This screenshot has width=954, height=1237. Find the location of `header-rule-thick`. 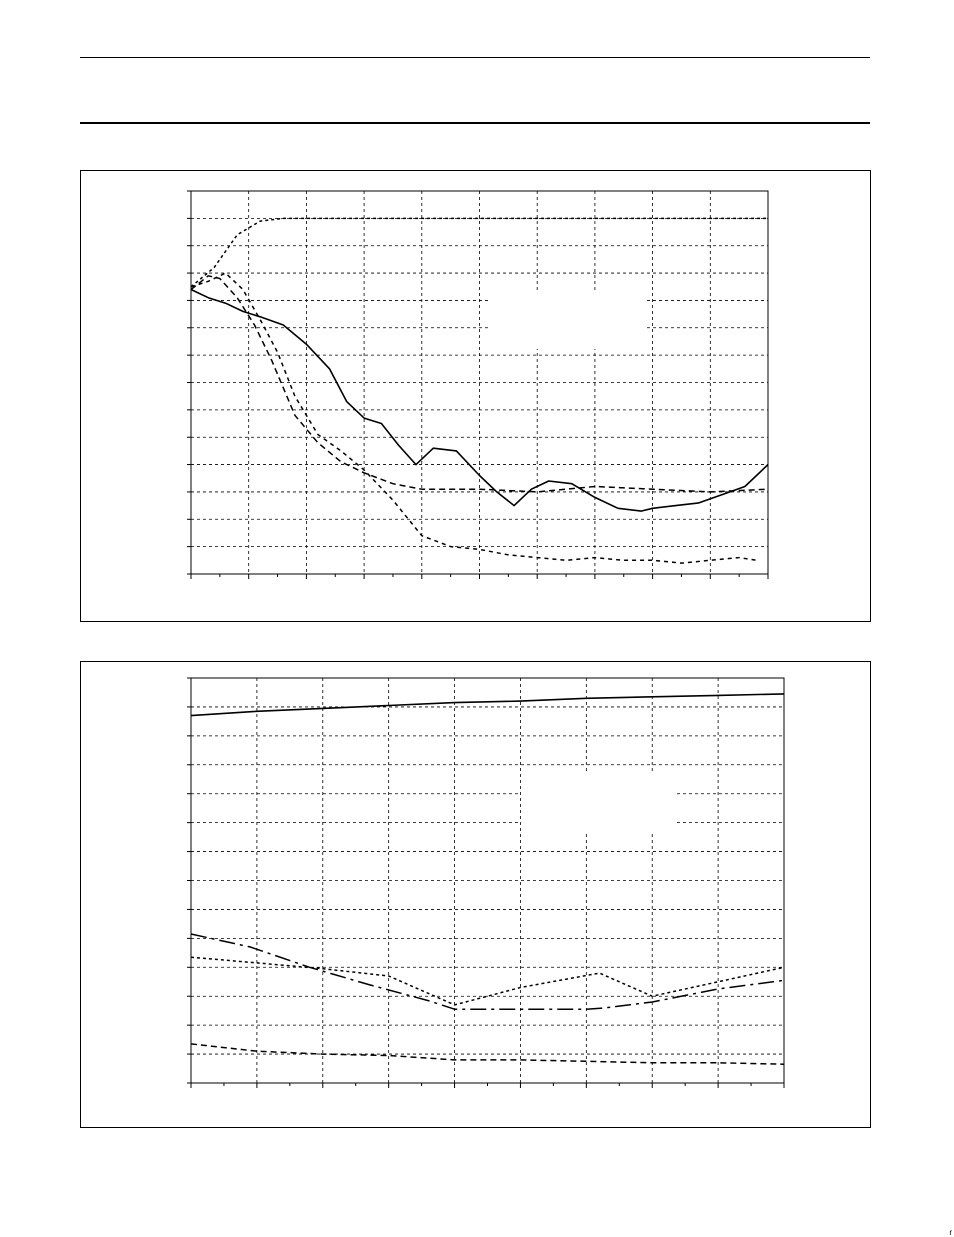

header-rule-thick is located at coordinates (475, 123).